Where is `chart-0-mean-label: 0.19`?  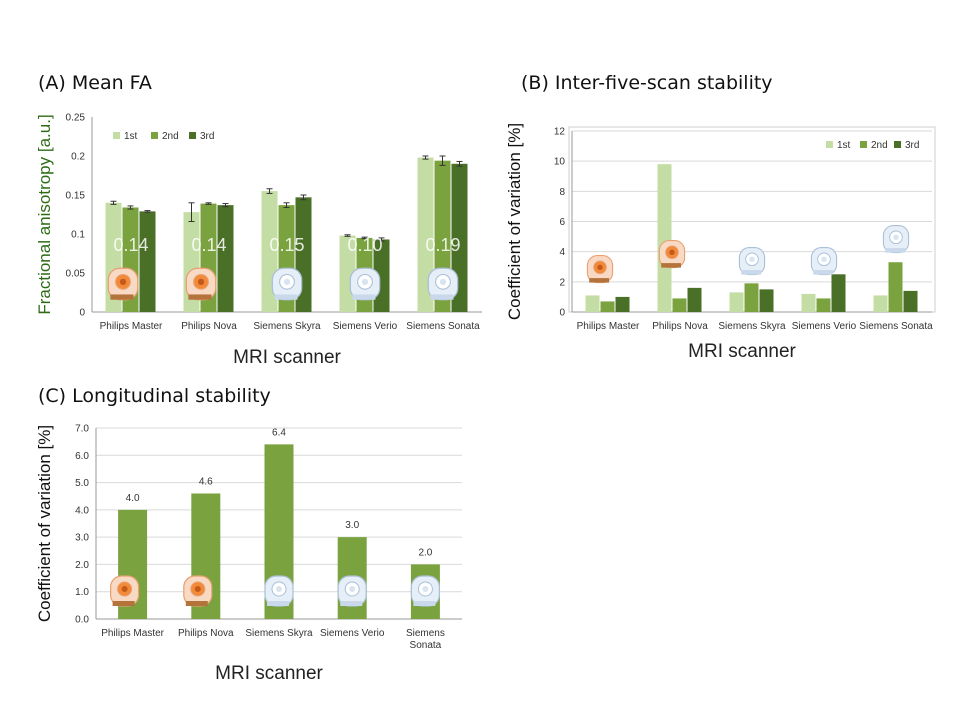
chart-0-mean-label: 0.19 is located at coordinates (442, 245).